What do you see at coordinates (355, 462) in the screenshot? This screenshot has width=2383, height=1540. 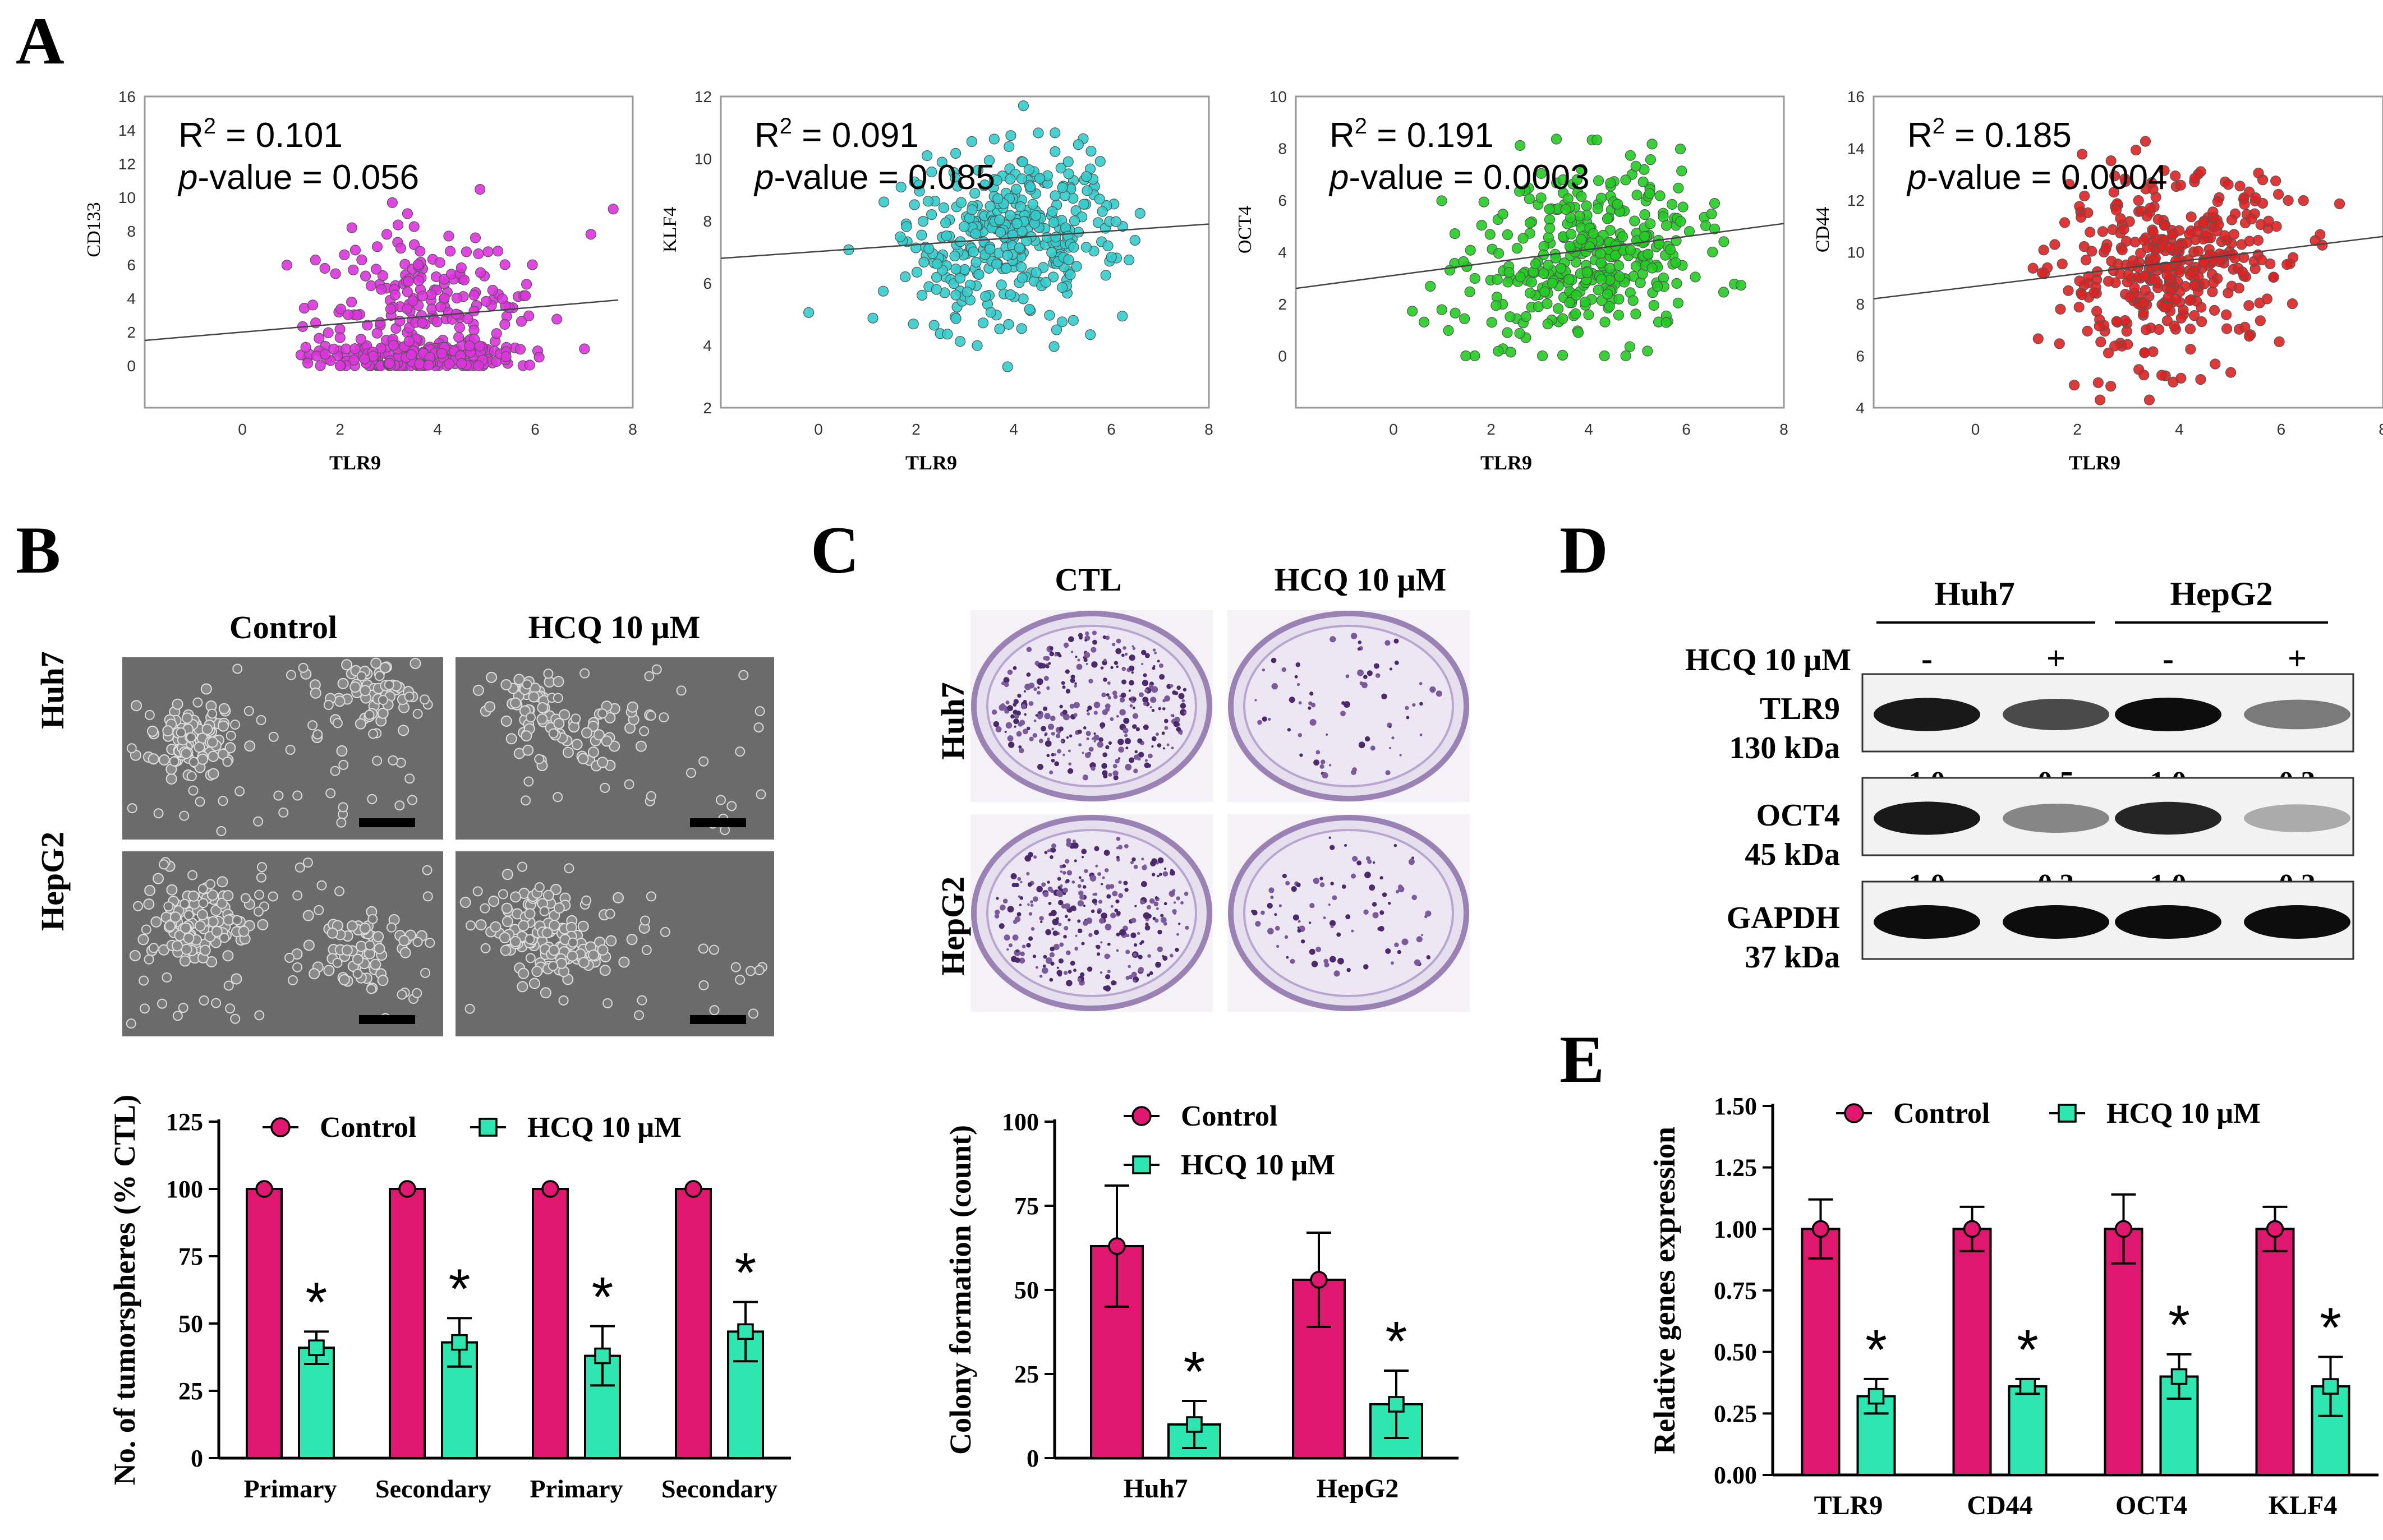 I see `x-axis-label: TLR9` at bounding box center [355, 462].